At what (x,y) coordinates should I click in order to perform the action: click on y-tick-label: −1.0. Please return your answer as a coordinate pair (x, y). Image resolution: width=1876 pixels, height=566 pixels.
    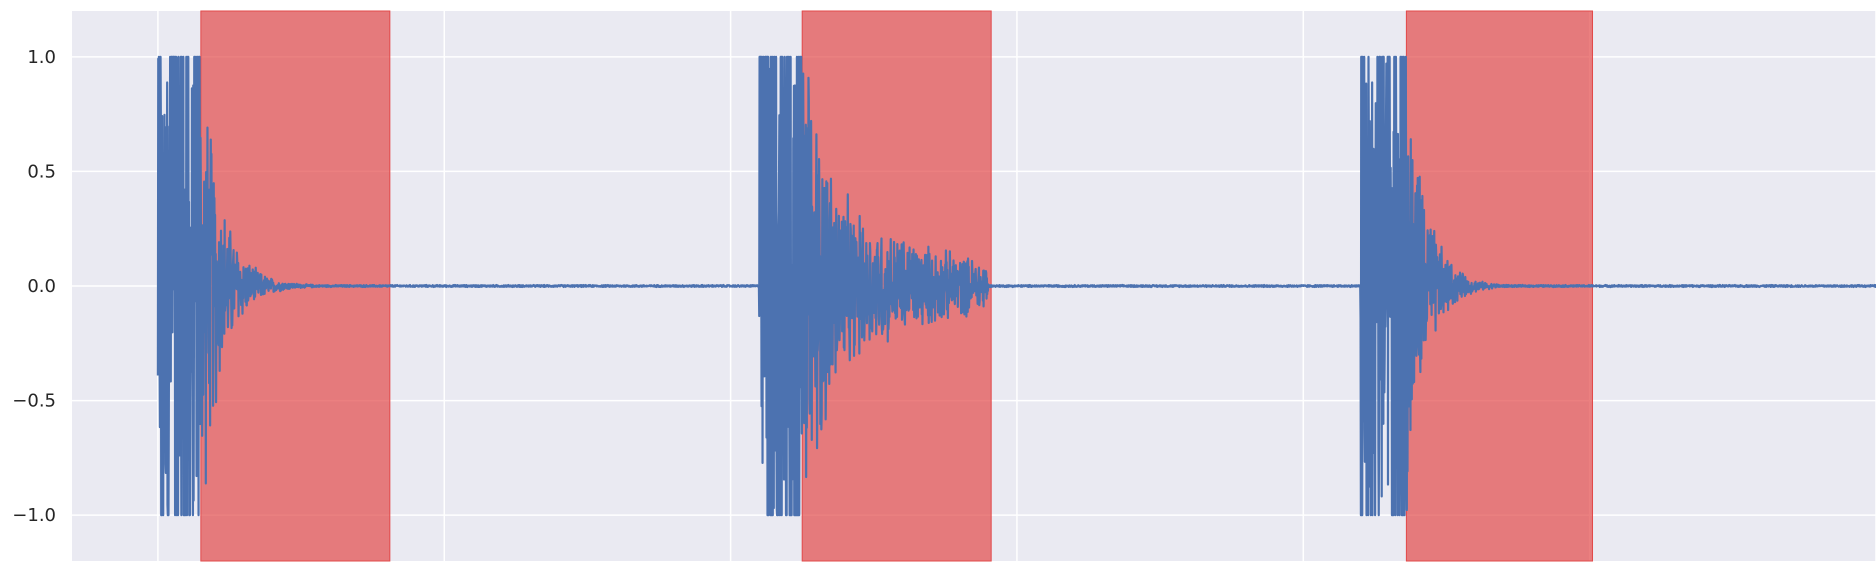
    Looking at the image, I should click on (34, 515).